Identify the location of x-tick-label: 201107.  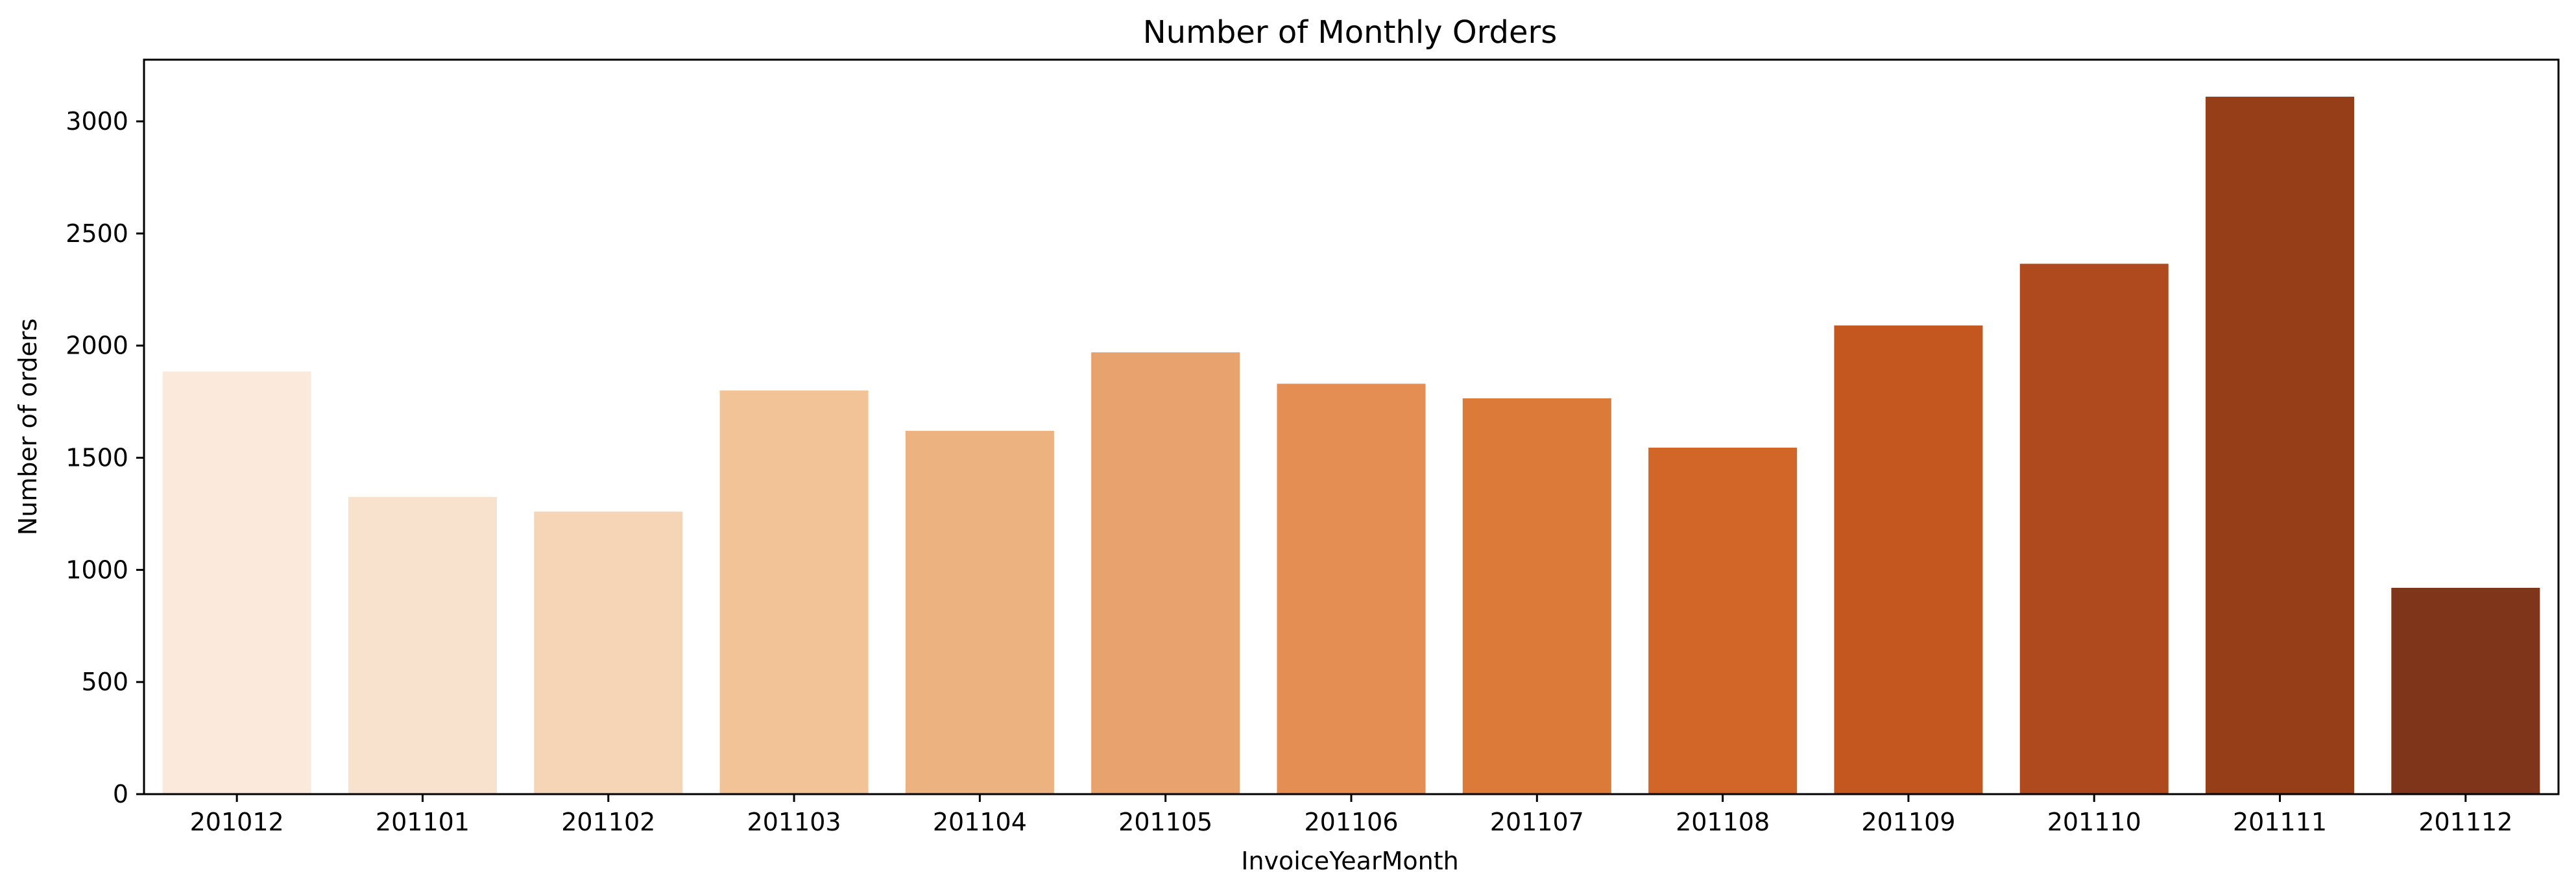
(1537, 822).